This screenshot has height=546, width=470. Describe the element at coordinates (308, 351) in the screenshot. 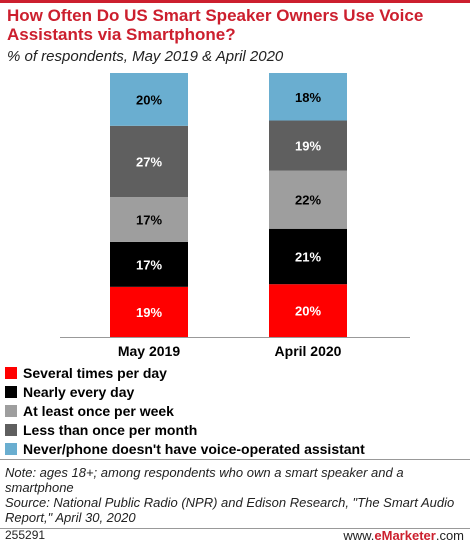

I see `category-label: April 2020` at that location.